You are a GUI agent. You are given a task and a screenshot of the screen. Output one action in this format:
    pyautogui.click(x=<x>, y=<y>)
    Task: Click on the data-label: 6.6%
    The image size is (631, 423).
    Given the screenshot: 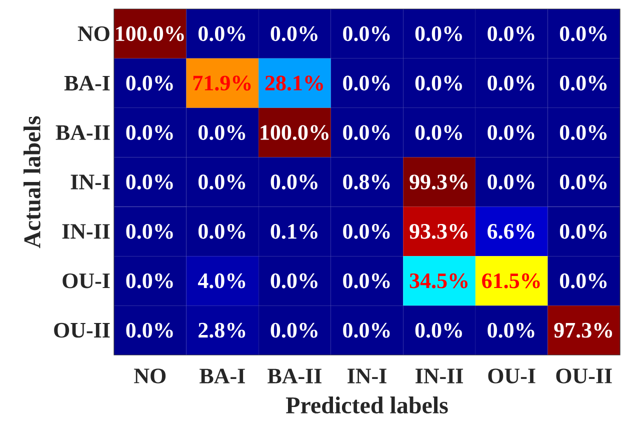 What is the action you would take?
    pyautogui.click(x=511, y=231)
    